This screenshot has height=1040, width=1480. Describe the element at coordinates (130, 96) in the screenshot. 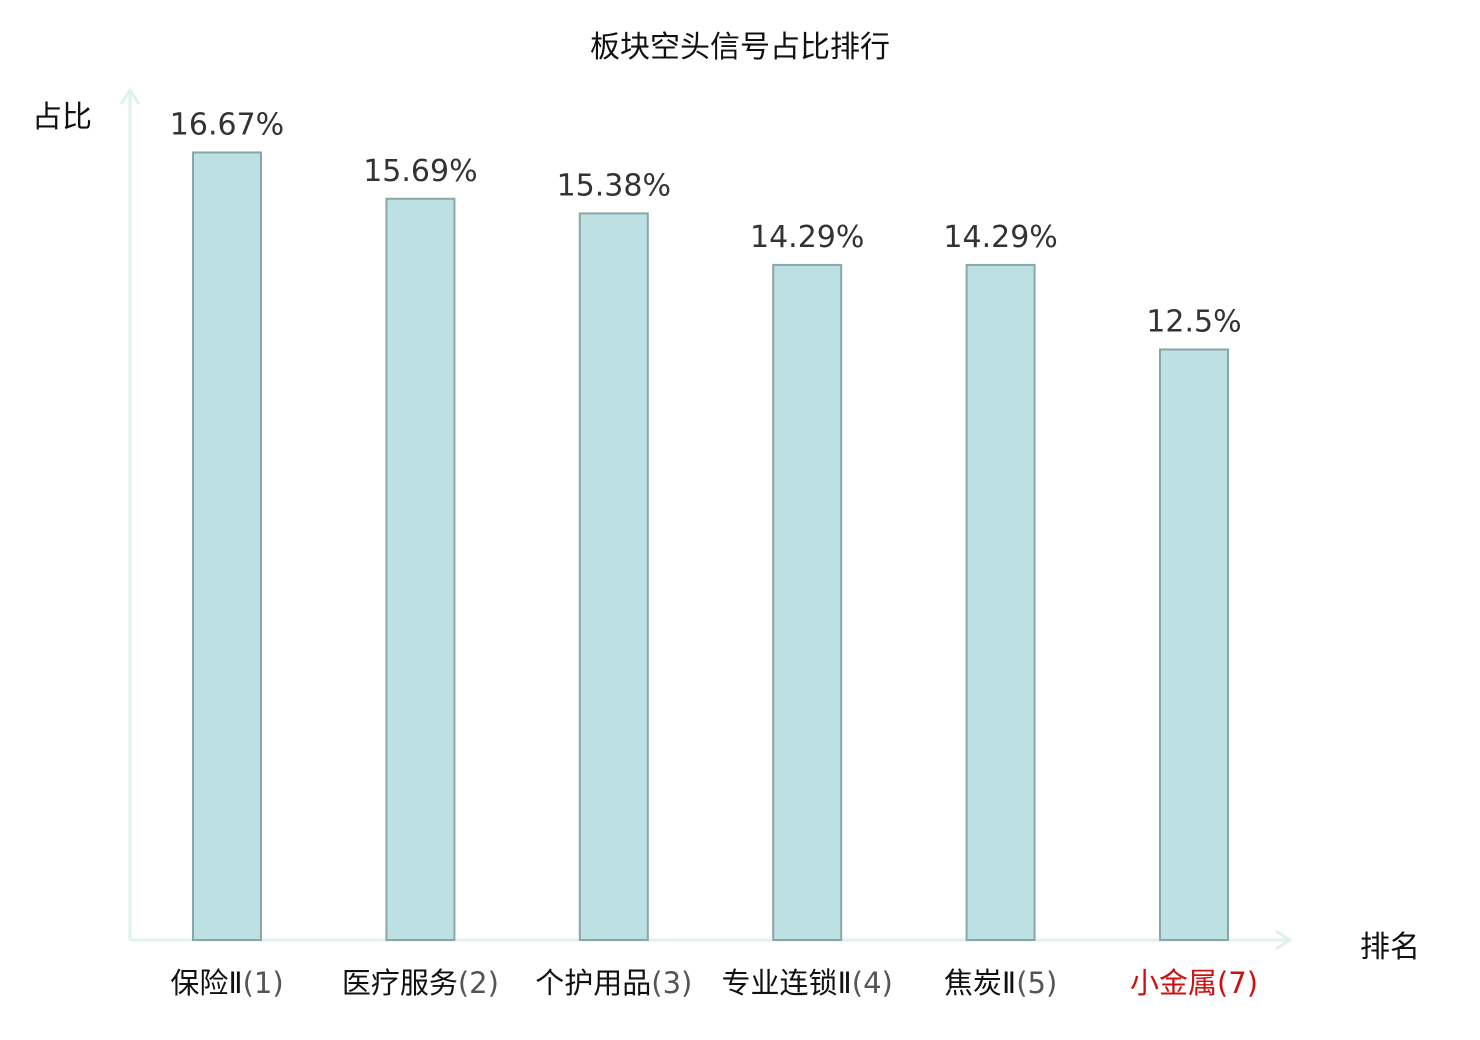

I see `y-axis-arrow` at that location.